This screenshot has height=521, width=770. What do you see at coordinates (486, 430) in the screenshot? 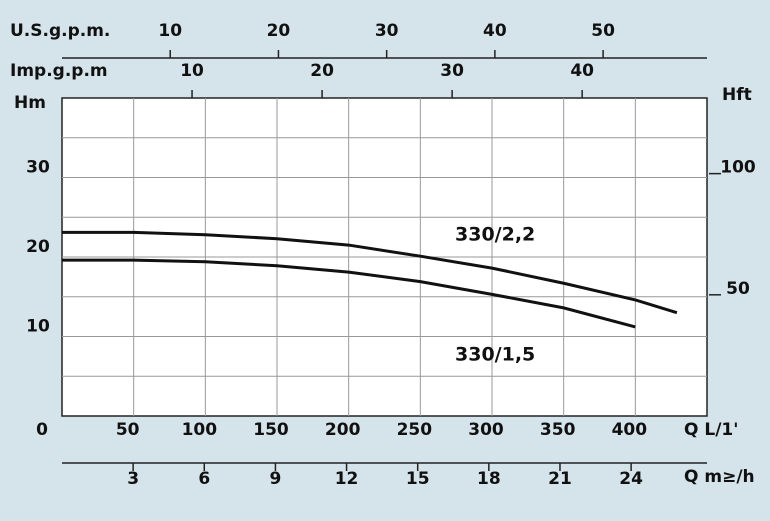
I see `x-tick-label: 300` at bounding box center [486, 430].